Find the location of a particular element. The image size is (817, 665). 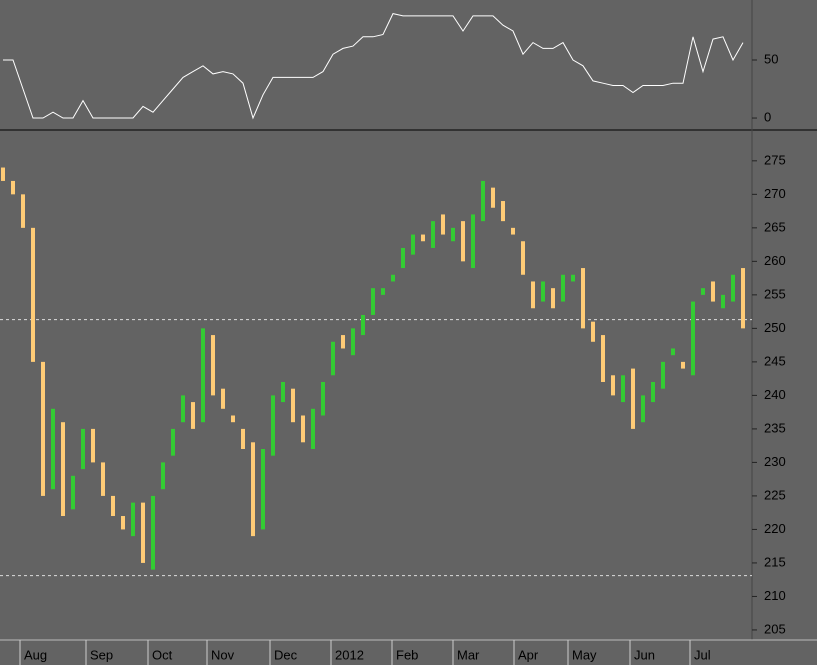

y-tick-label: 50 is located at coordinates (771, 58).